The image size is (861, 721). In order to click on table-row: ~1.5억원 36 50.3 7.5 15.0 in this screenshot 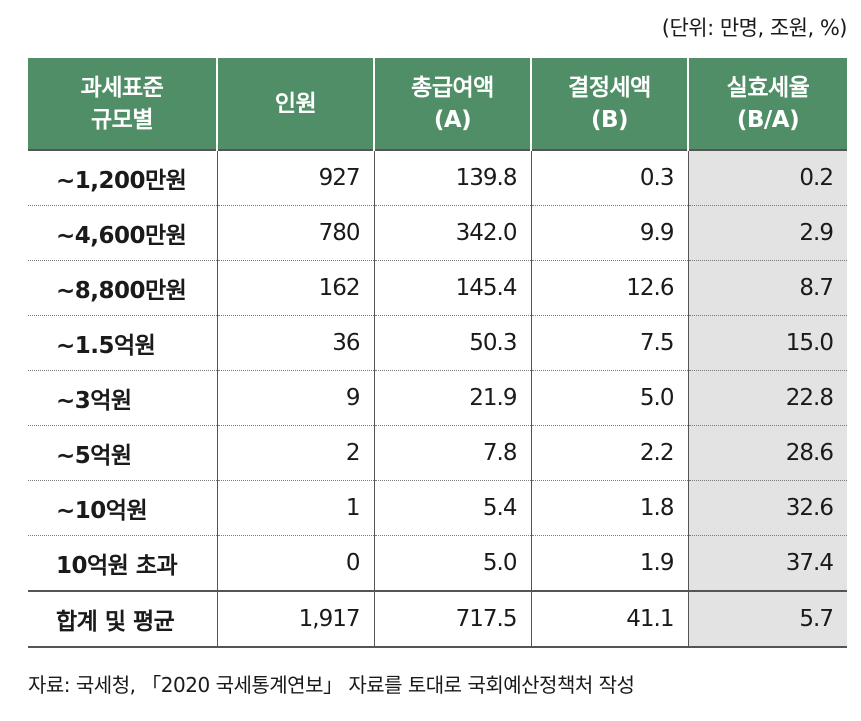, I will do `click(437, 343)`.